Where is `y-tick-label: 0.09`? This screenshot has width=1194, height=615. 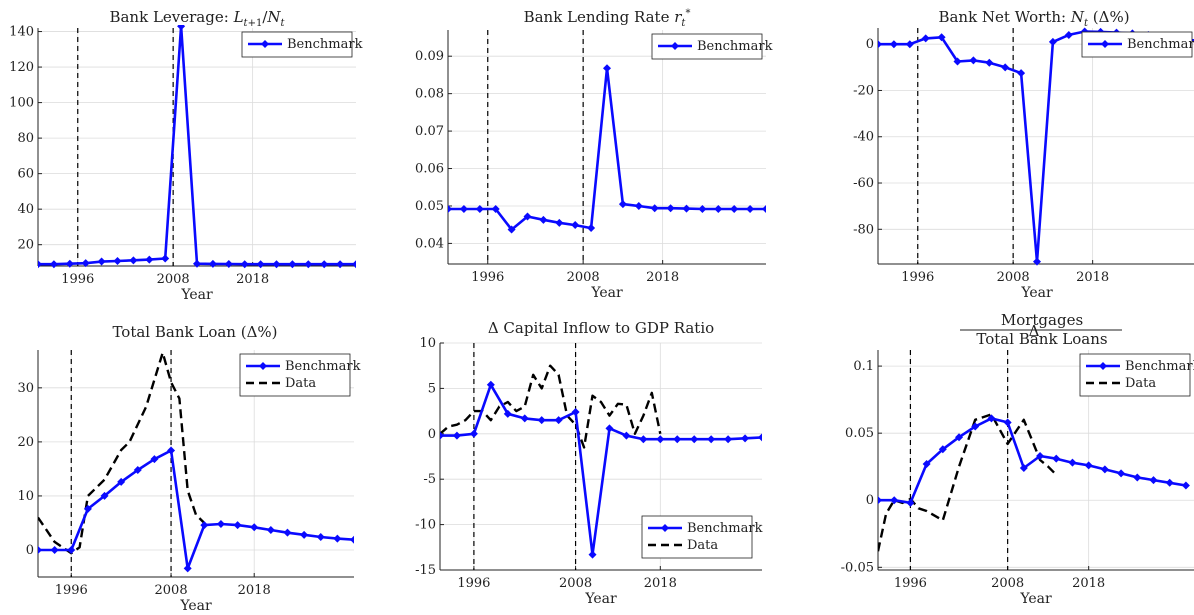 y-tick-label: 0.09 is located at coordinates (429, 56).